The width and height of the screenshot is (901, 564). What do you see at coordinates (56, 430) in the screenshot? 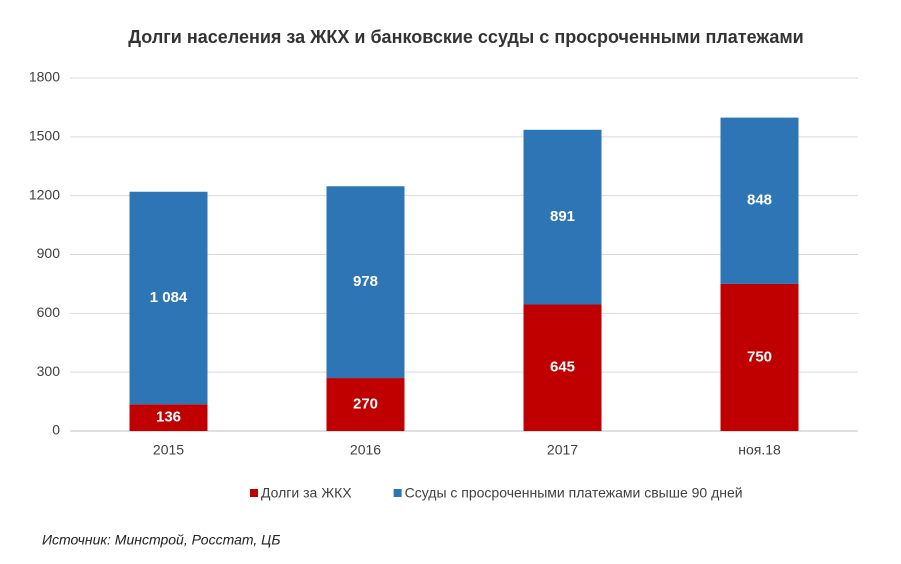
I see `y-tick-label: 0` at bounding box center [56, 430].